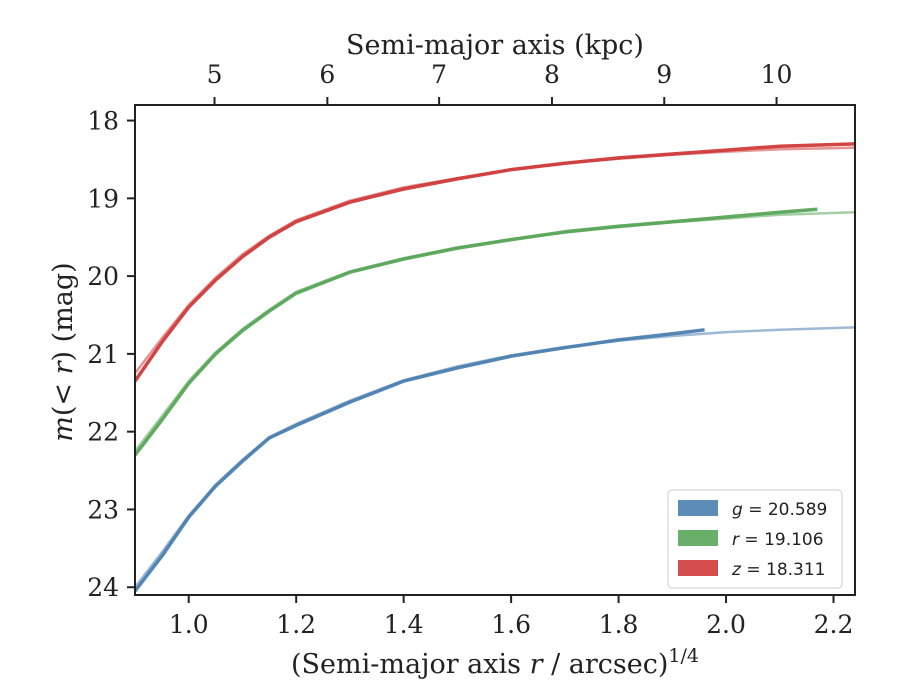 The height and width of the screenshot is (700, 900). What do you see at coordinates (103, 121) in the screenshot?
I see `y-tick-label: 18` at bounding box center [103, 121].